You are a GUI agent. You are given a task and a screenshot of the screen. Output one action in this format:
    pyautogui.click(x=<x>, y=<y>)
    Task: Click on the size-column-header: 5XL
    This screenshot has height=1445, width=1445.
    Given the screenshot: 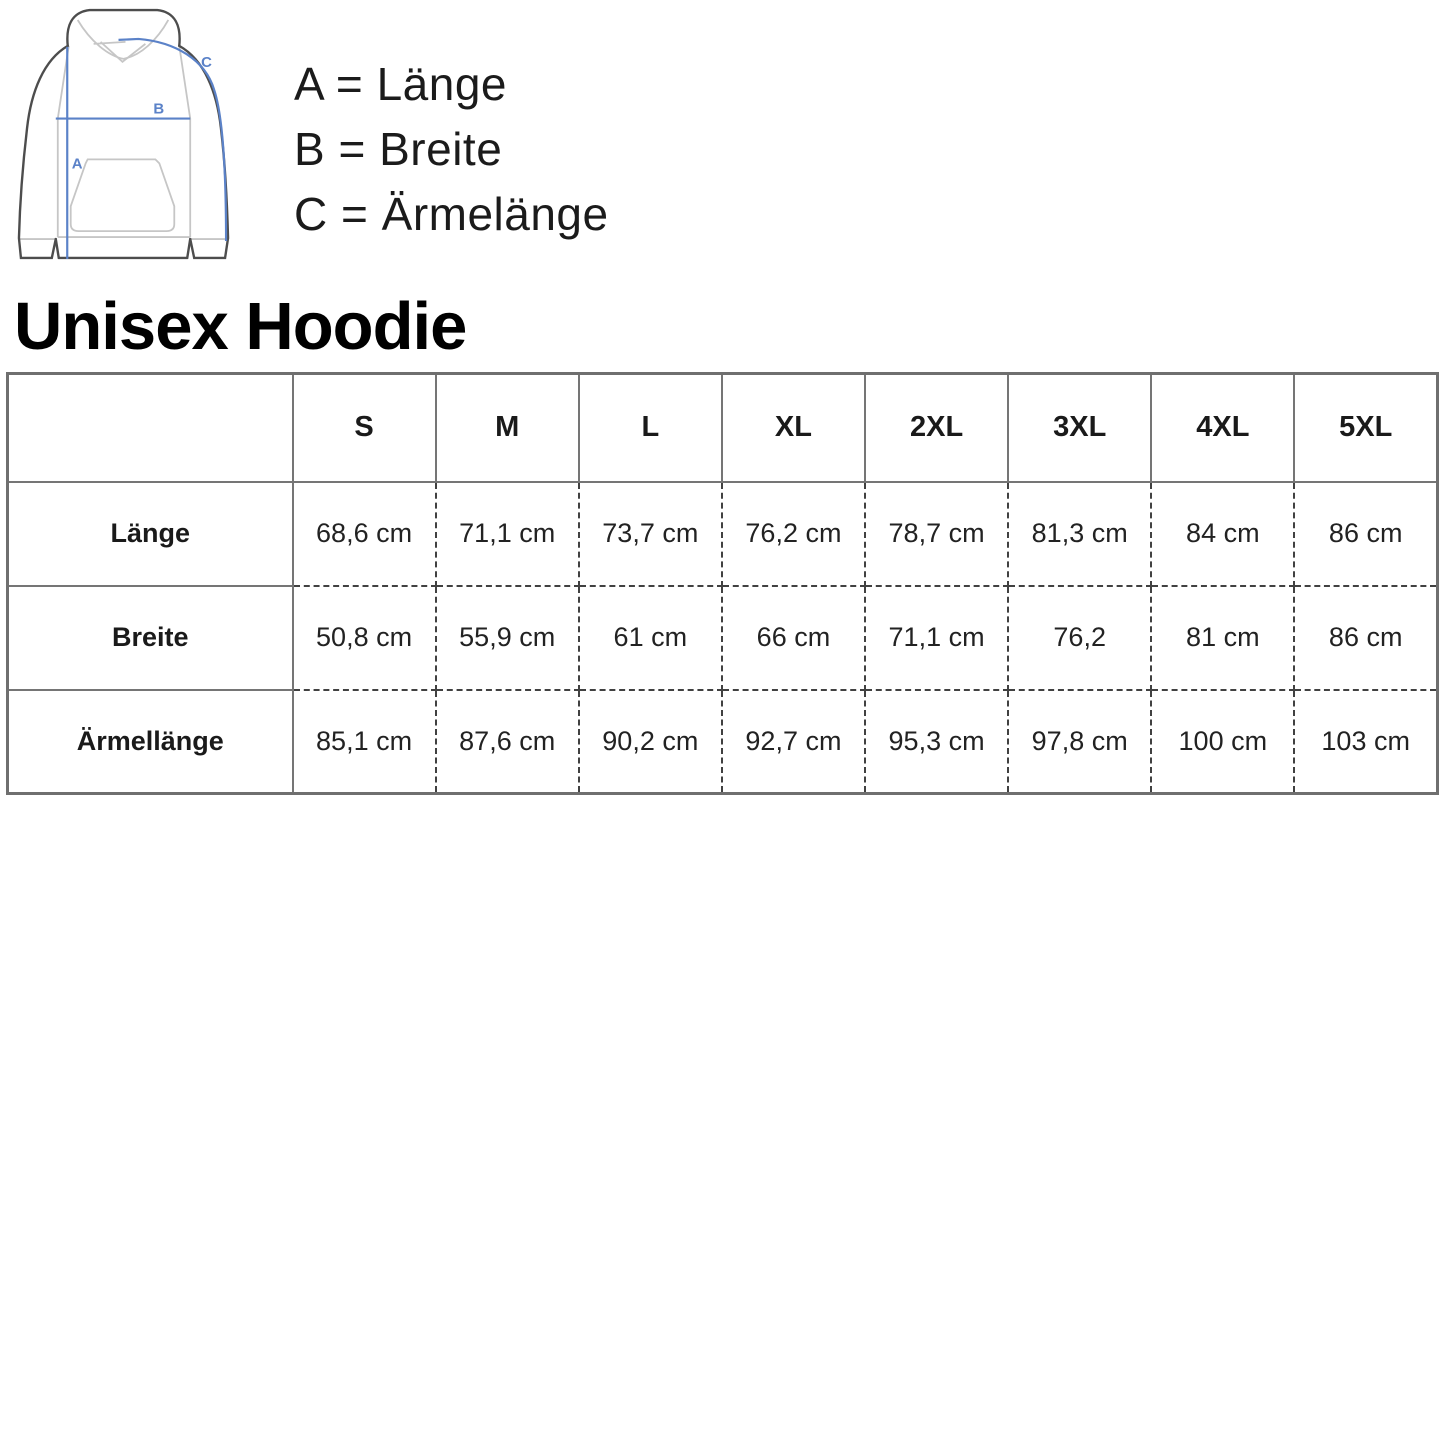 What is the action you would take?
    pyautogui.click(x=1366, y=427)
    